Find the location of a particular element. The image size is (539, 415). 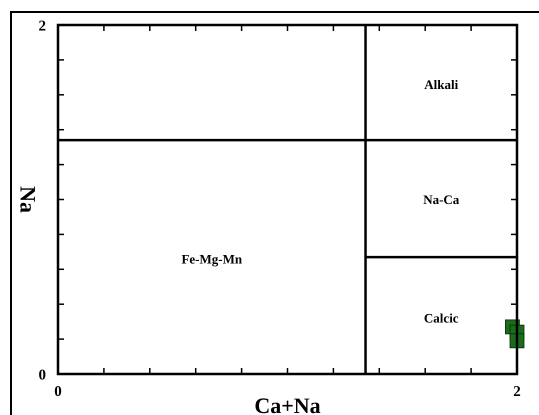

annotation: Calcic is located at coordinates (441, 318).